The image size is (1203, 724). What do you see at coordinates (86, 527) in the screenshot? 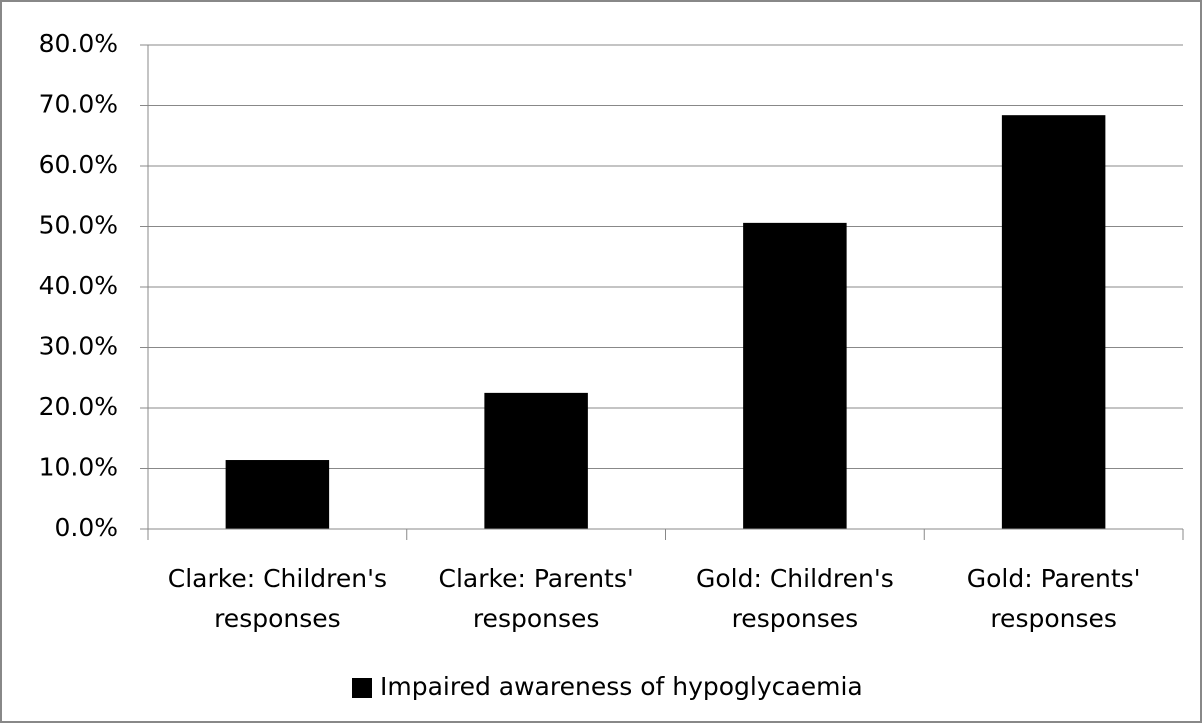
I see `y-tick-label: 0.0%` at bounding box center [86, 527].